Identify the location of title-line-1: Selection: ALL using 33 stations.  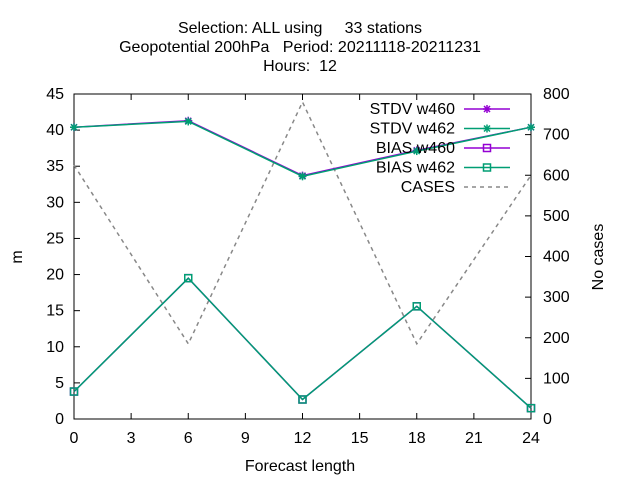
(300, 28).